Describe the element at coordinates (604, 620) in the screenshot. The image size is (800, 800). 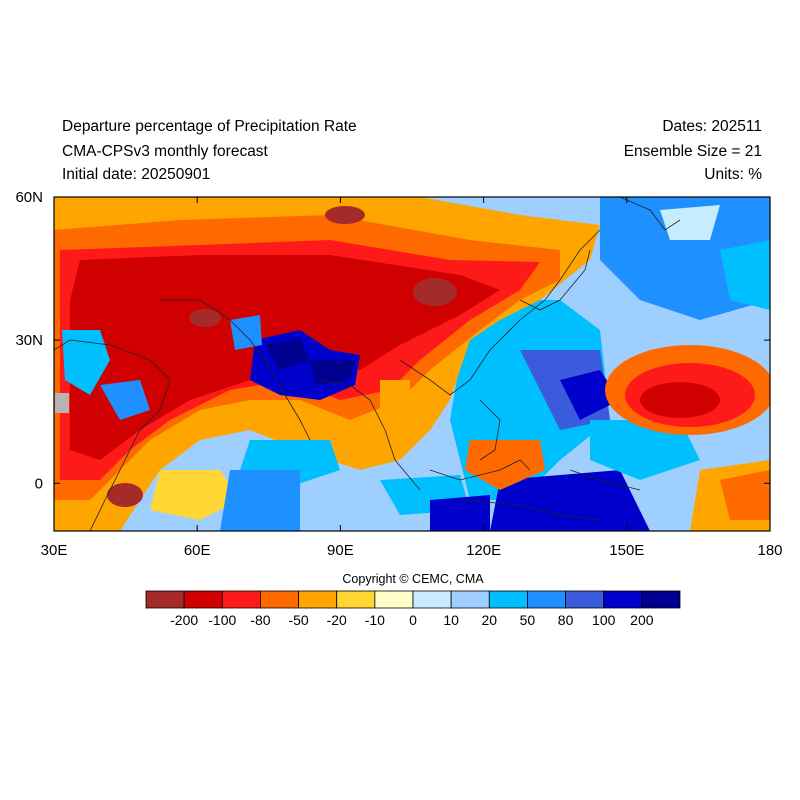
I see `colorbar-label: 100` at that location.